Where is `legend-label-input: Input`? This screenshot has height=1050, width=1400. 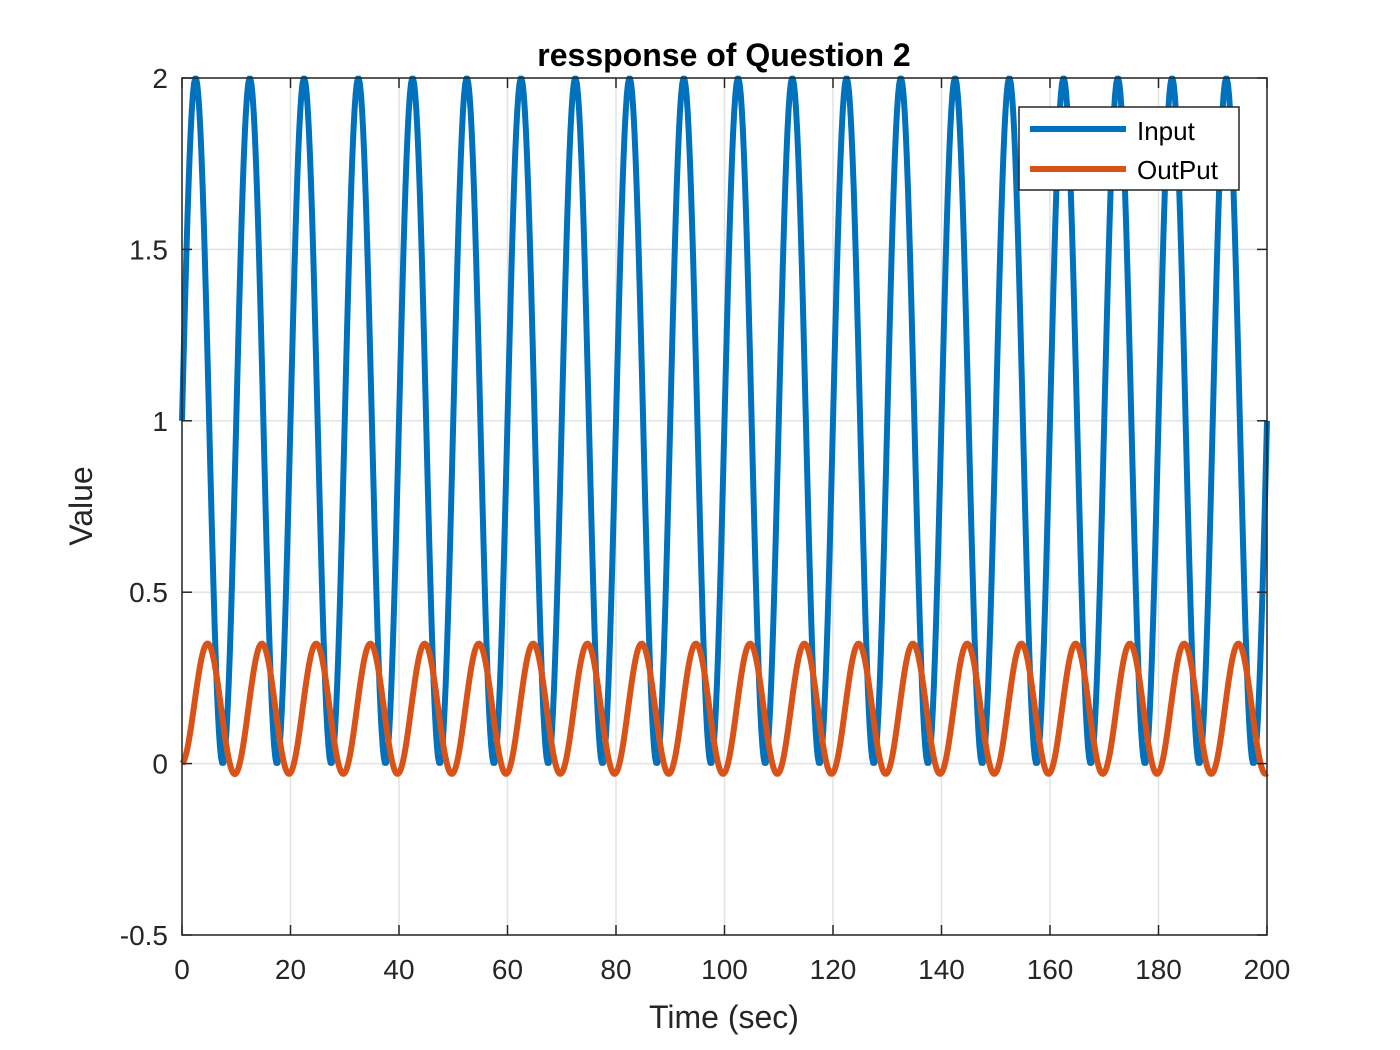 legend-label-input: Input is located at coordinates (1166, 131).